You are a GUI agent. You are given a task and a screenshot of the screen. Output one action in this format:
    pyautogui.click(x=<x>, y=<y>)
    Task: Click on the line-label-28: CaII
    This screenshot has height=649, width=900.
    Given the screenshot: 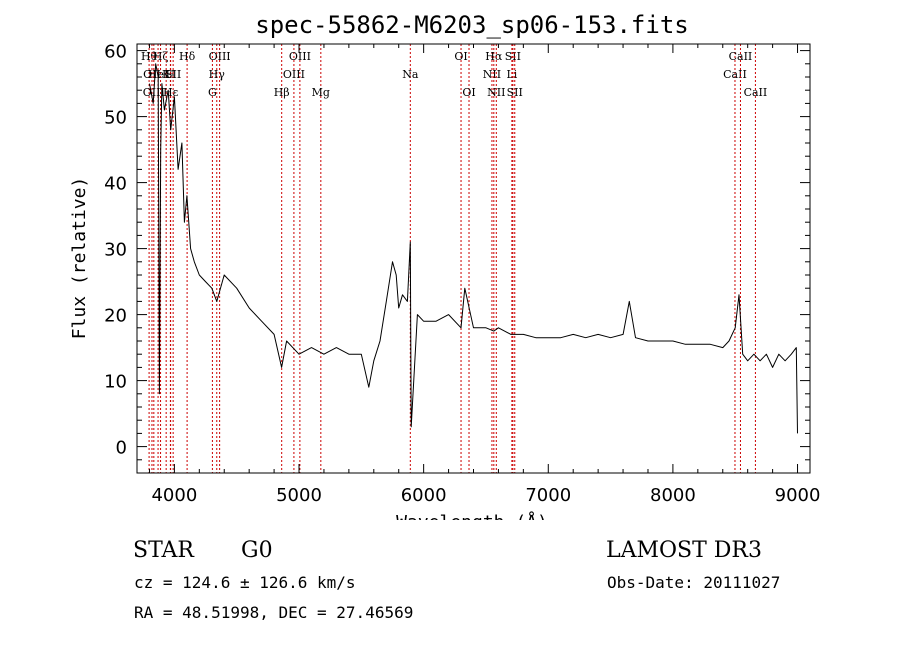 What is the action you would take?
    pyautogui.click(x=756, y=92)
    